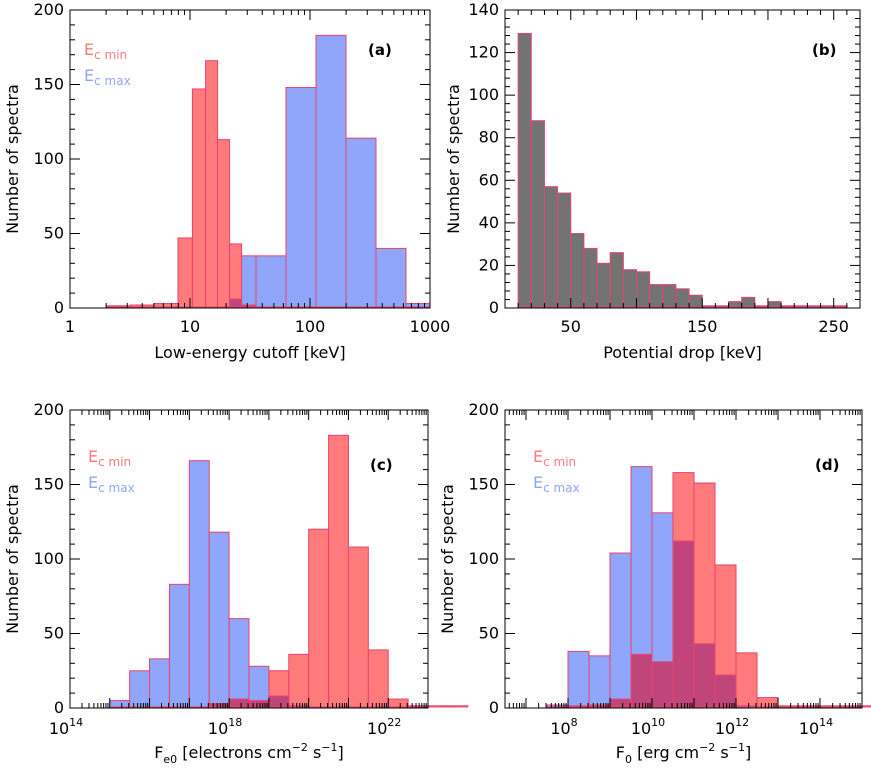  What do you see at coordinates (483, 94) in the screenshot?
I see `ytick-label-b: 100` at bounding box center [483, 94].